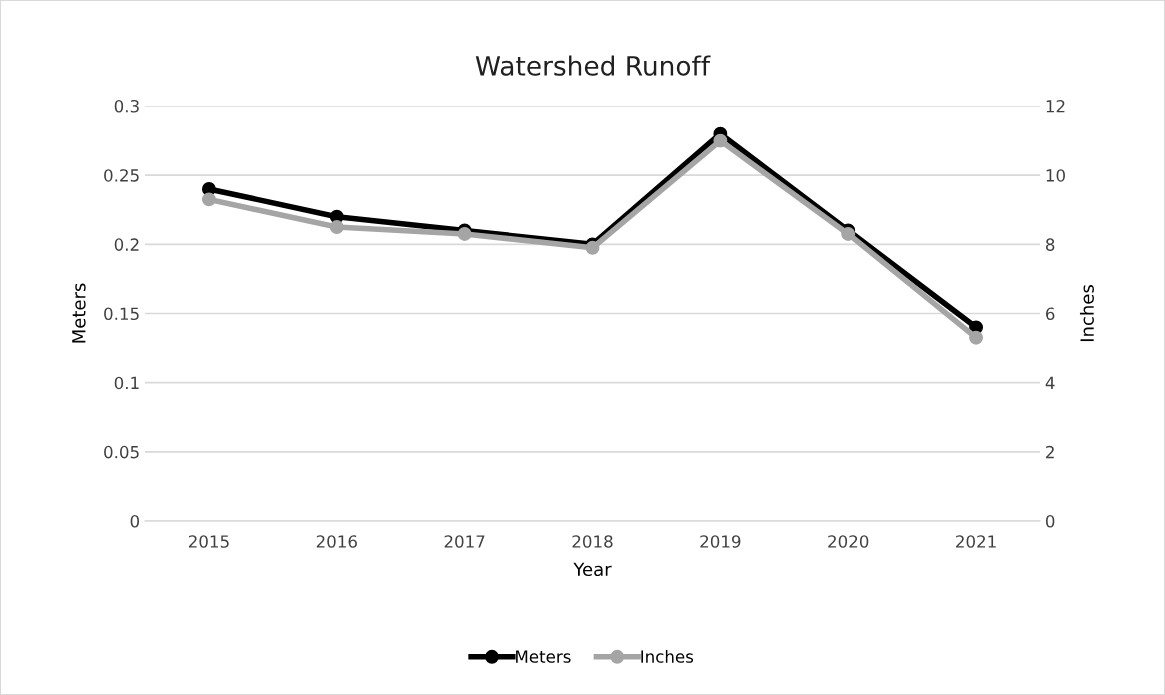  What do you see at coordinates (1050, 382) in the screenshot?
I see `y2-tick-label: 4` at bounding box center [1050, 382].